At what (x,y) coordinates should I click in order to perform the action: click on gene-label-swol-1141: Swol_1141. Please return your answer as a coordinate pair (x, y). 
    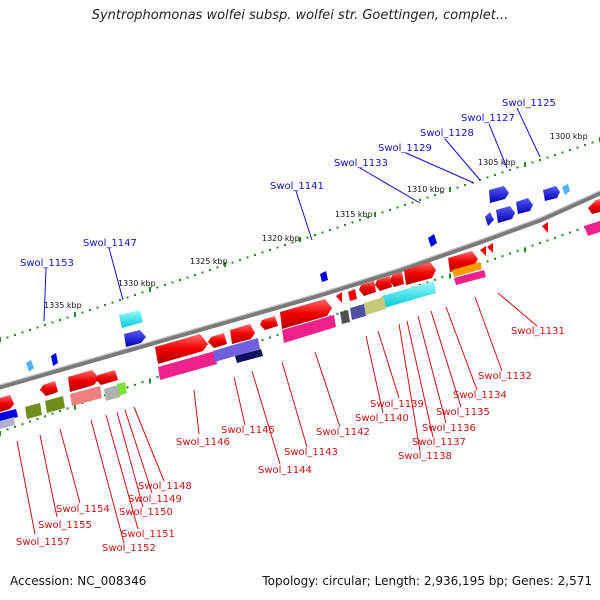
    Looking at the image, I should click on (297, 186).